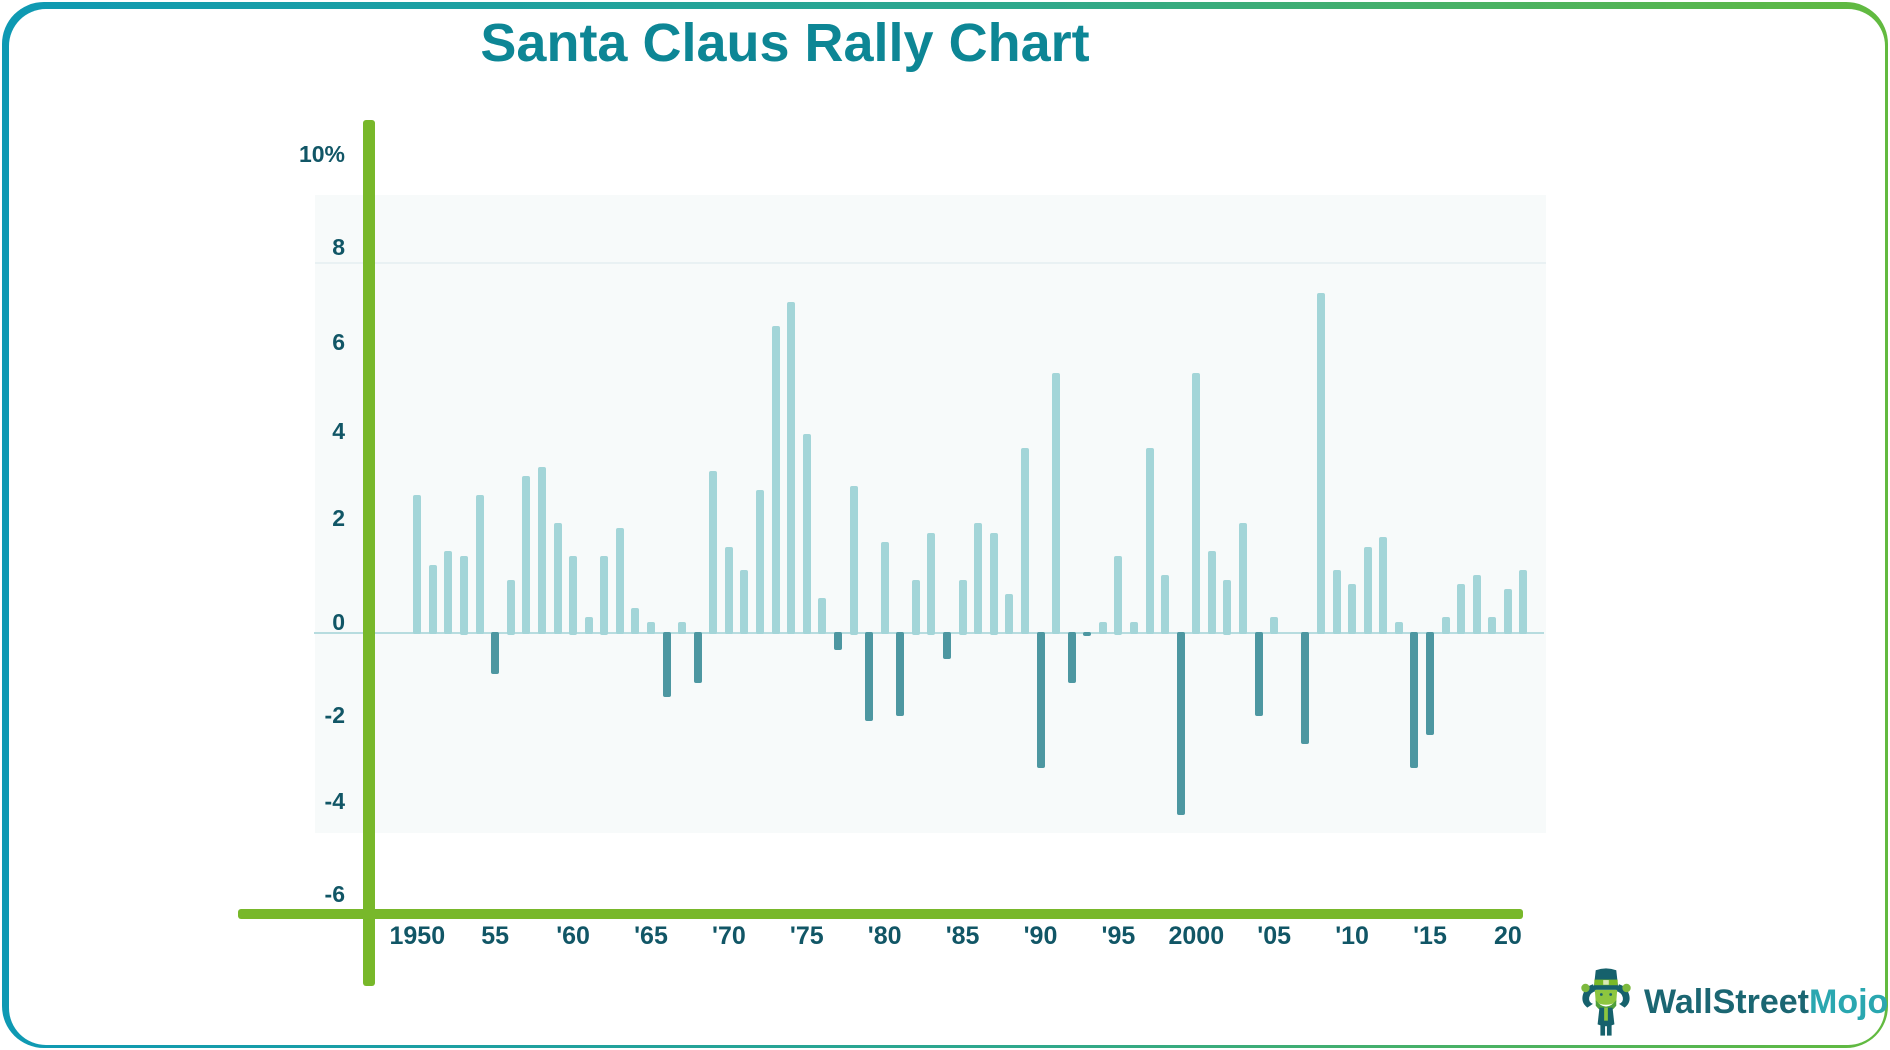 The width and height of the screenshot is (1890, 1050). Describe the element at coordinates (1258, 674) in the screenshot. I see `bar-2004` at that location.